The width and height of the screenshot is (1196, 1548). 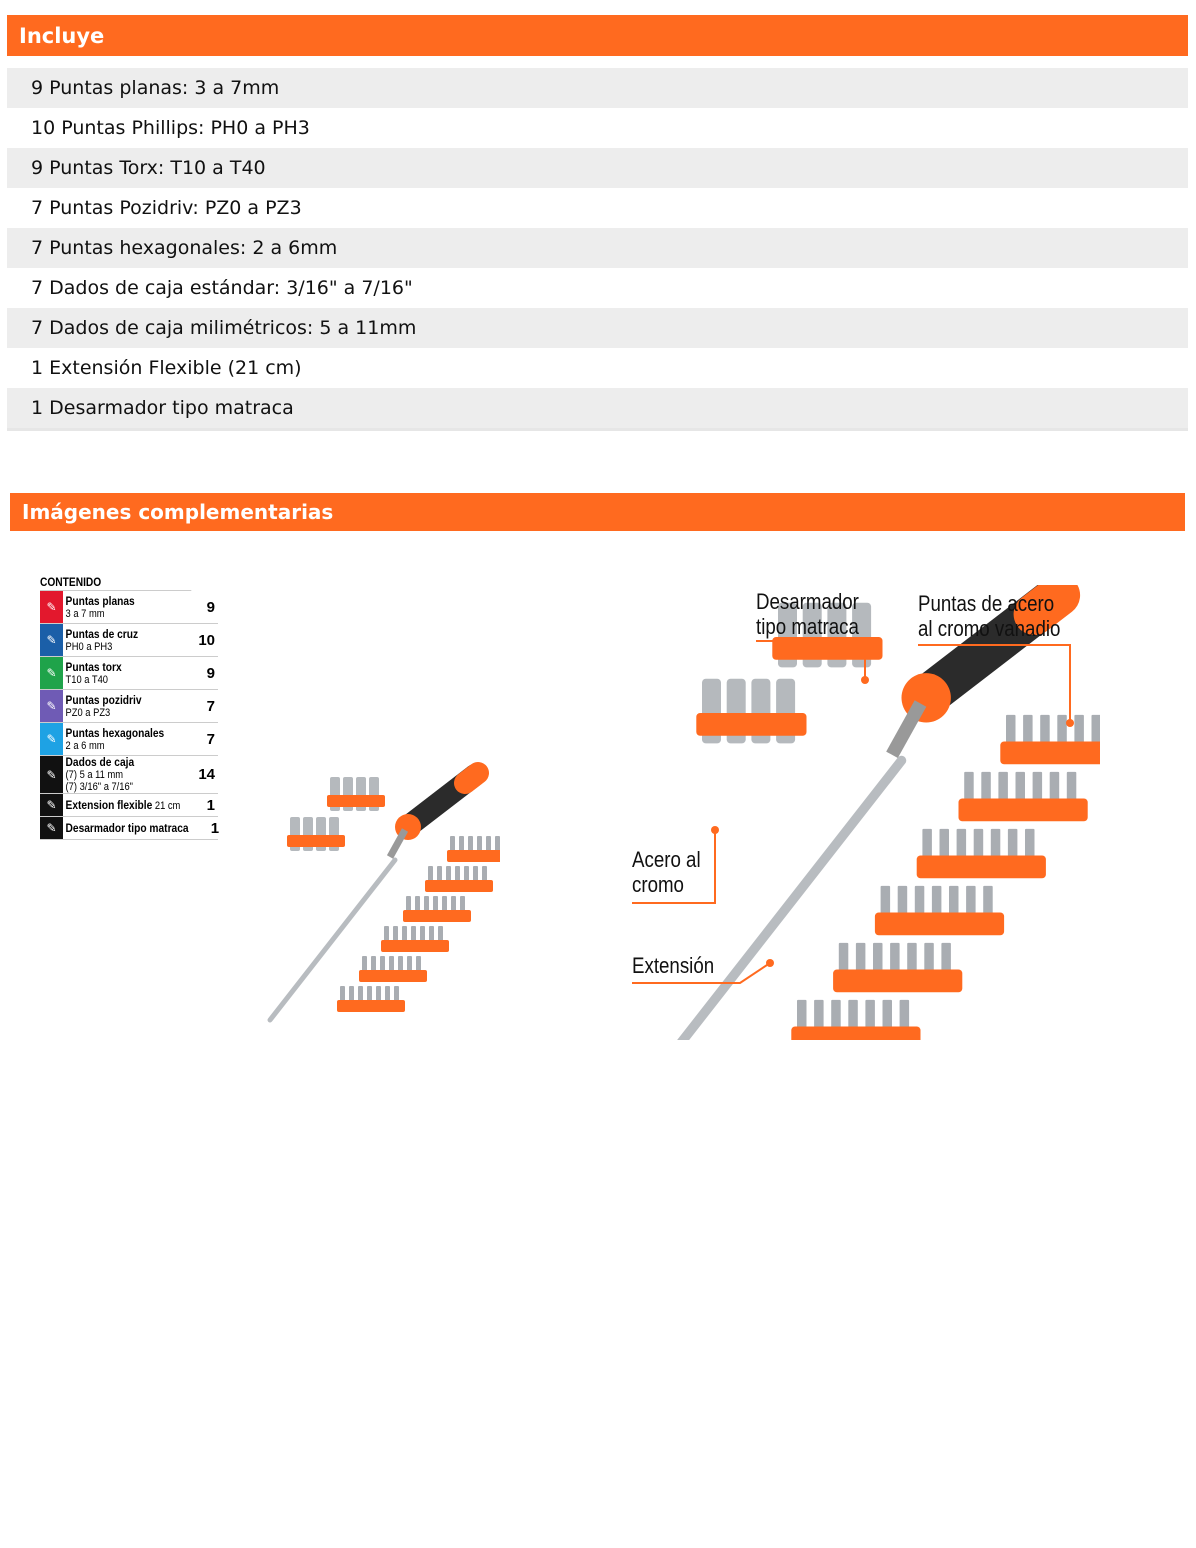 What do you see at coordinates (166, 368) in the screenshot?
I see `list-item: 1 Extensión Flexible (21 cm)` at bounding box center [166, 368].